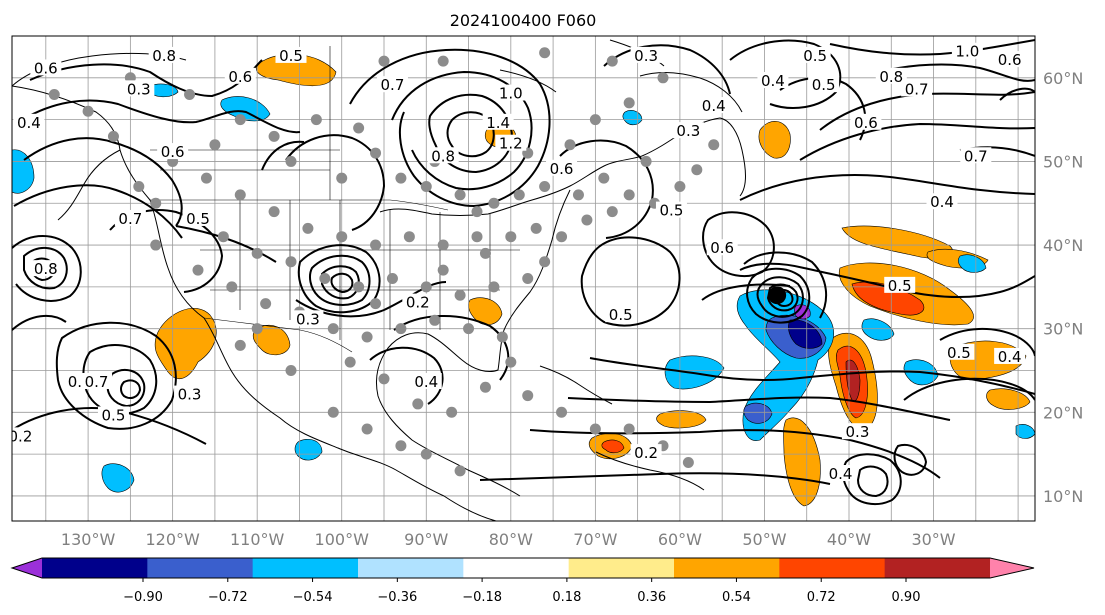  Describe the element at coordinates (736, 597) in the screenshot. I see `colorbar-tick-label: 0.54` at that location.